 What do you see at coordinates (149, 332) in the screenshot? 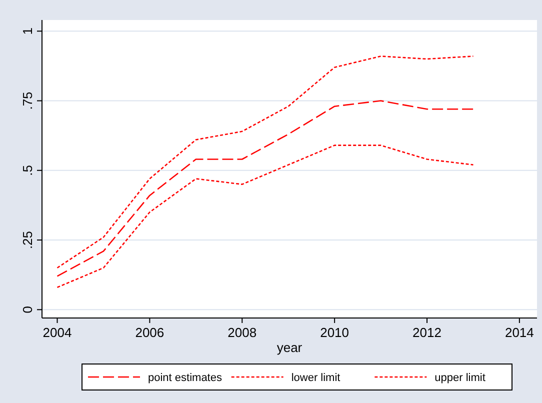
I see `x-tick-label: 2006` at bounding box center [149, 332].